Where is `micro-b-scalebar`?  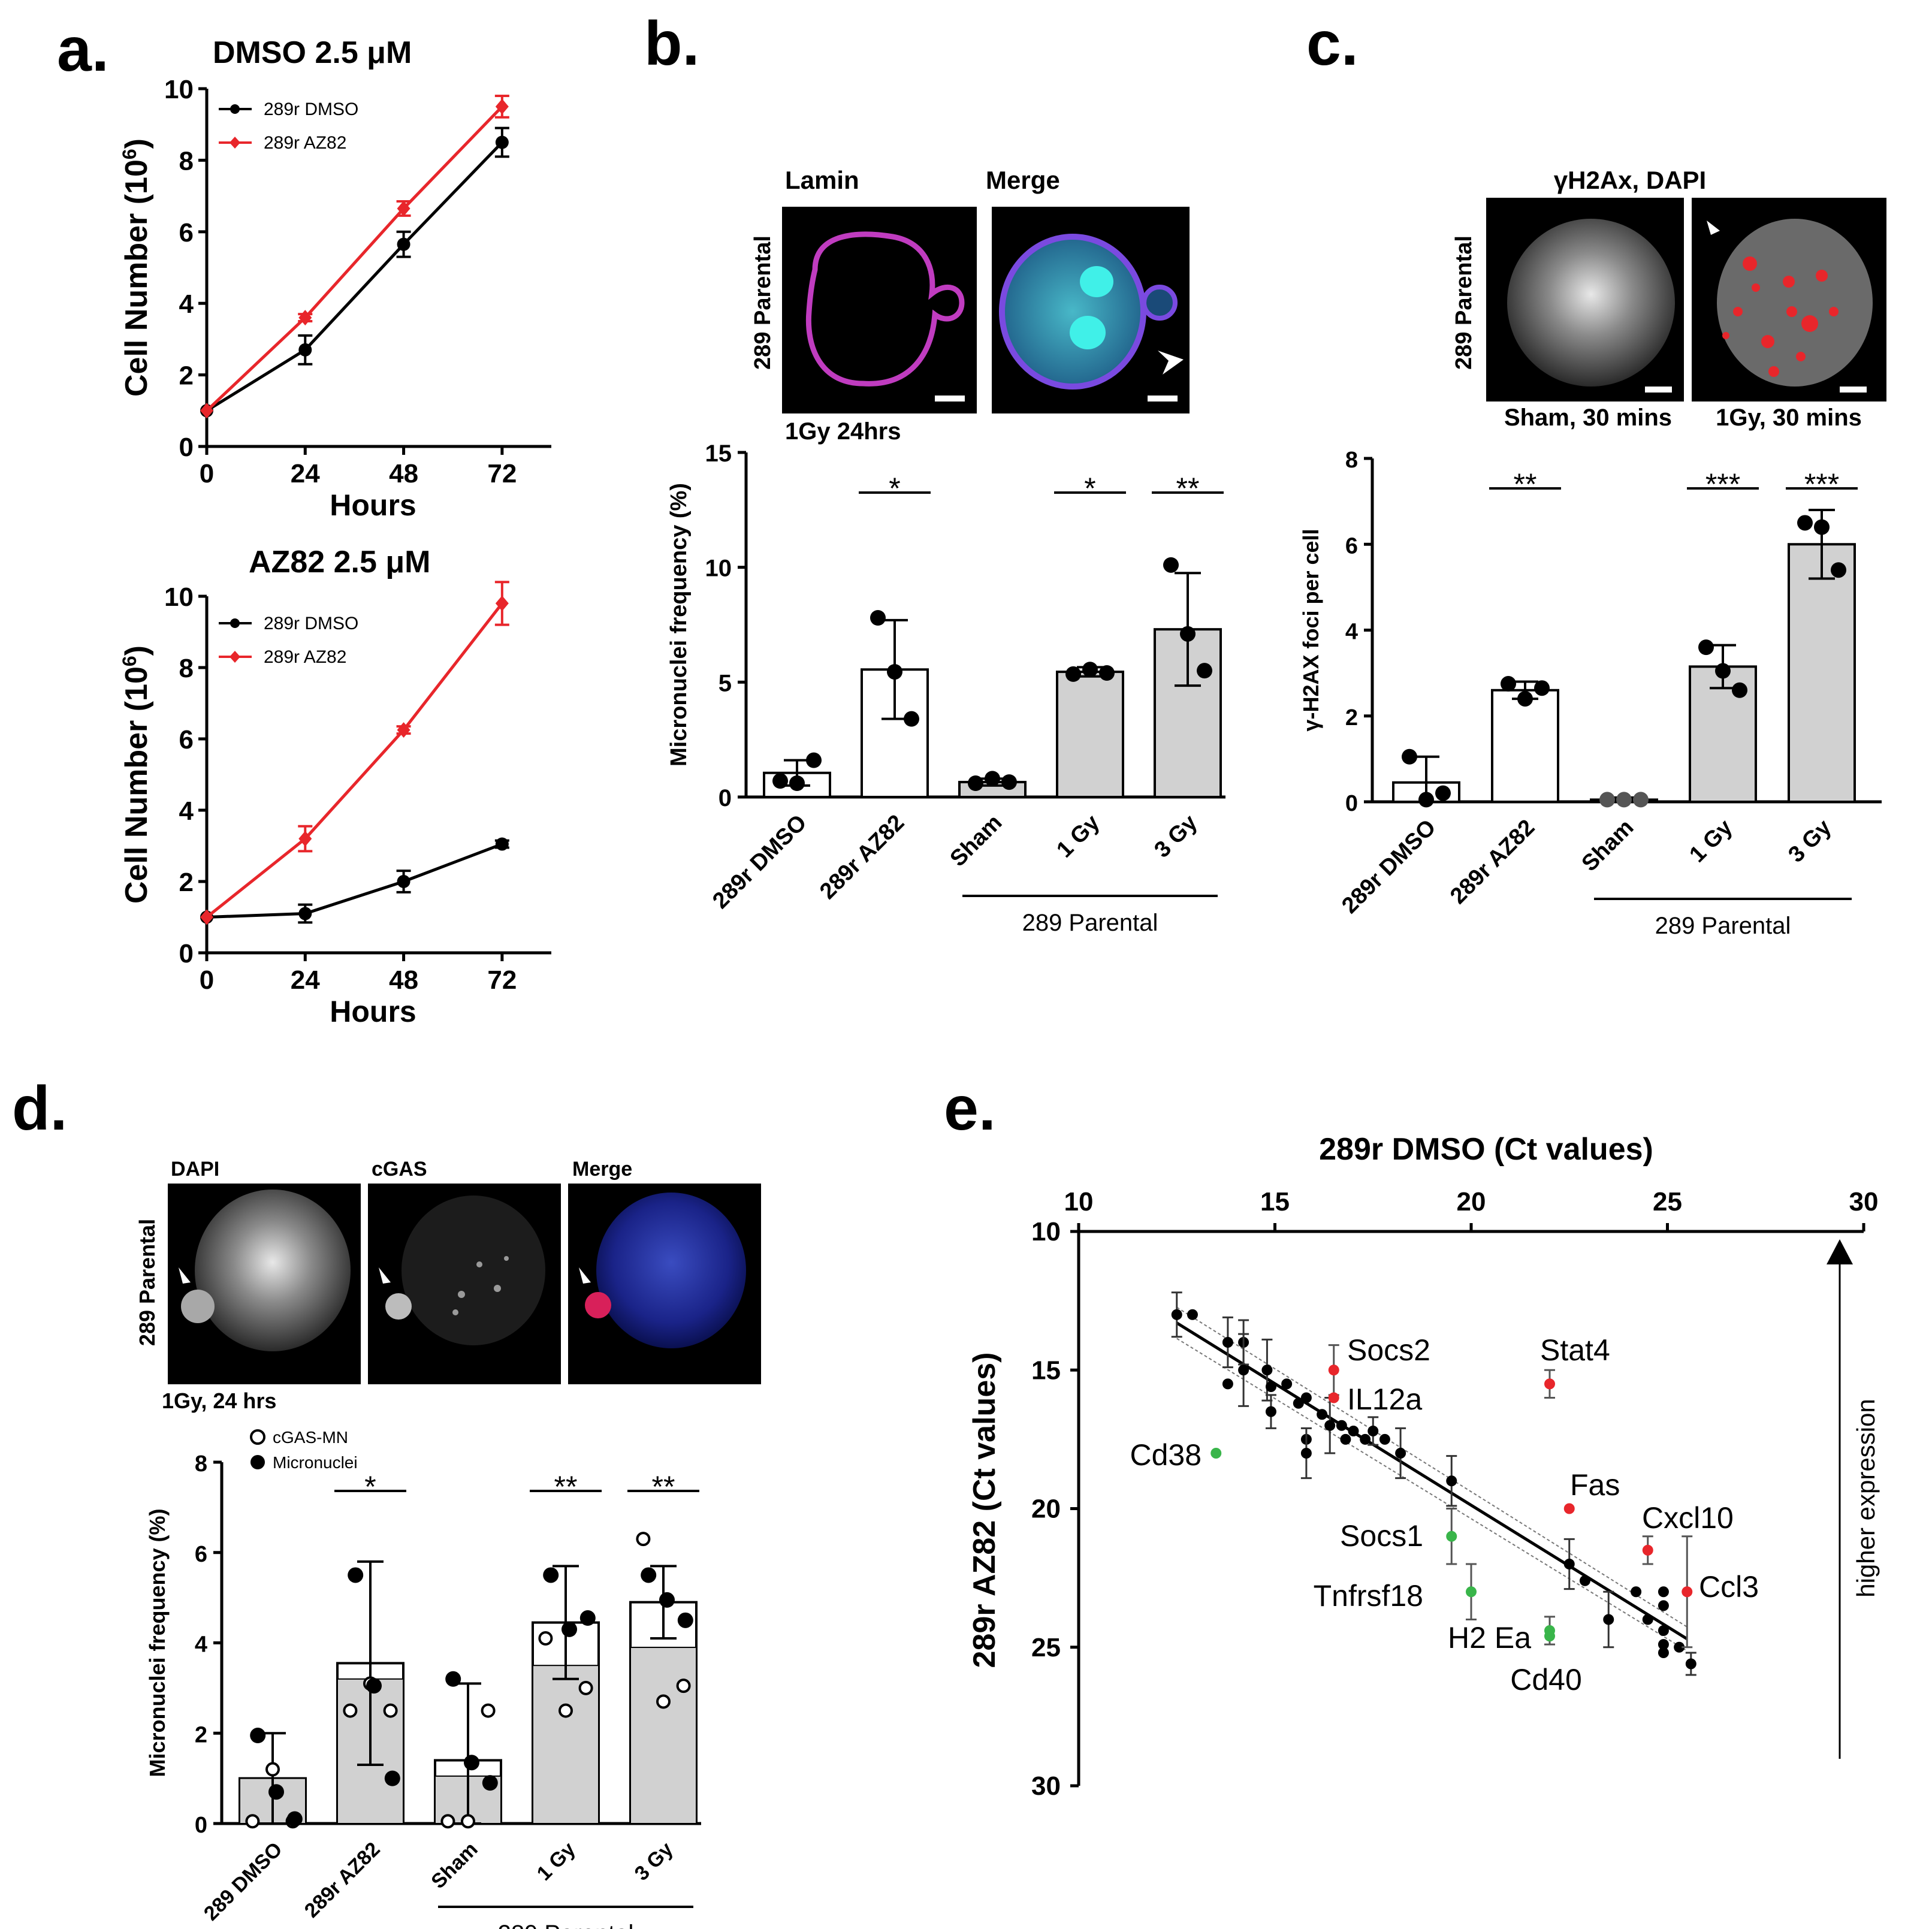
micro-b-scalebar is located at coordinates (950, 399).